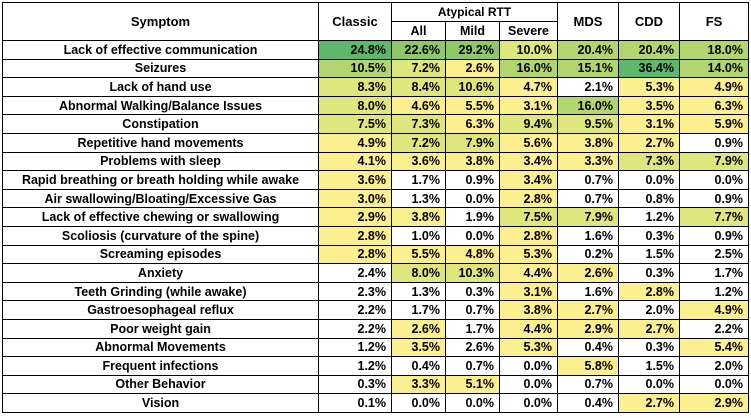  Describe the element at coordinates (714, 273) in the screenshot. I see `fs-value-cell: 1.7%` at that location.